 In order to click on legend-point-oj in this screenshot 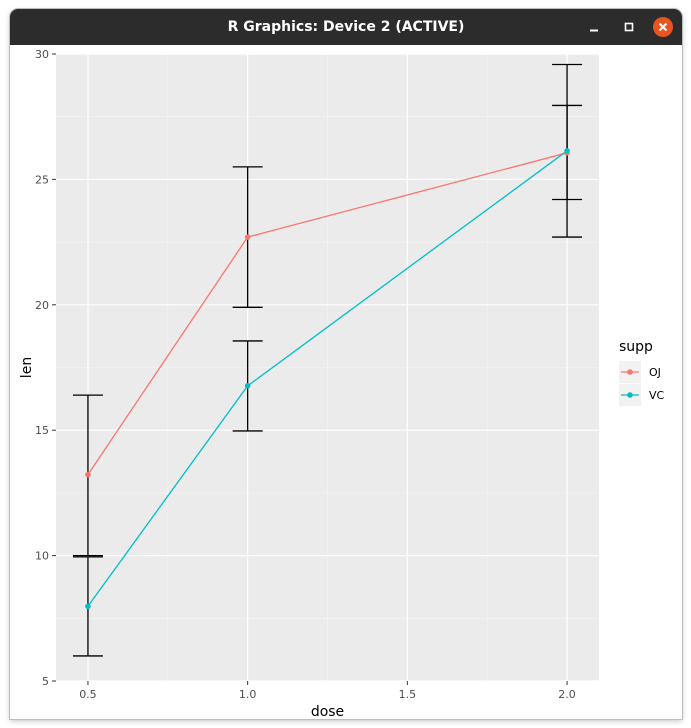, I will do `click(630, 372)`.